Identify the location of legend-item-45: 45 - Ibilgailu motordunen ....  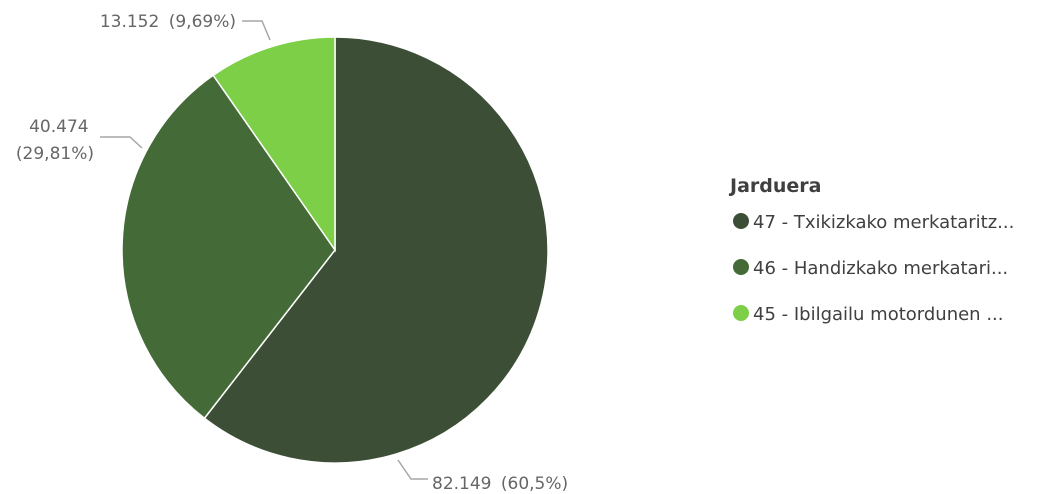
(868, 314).